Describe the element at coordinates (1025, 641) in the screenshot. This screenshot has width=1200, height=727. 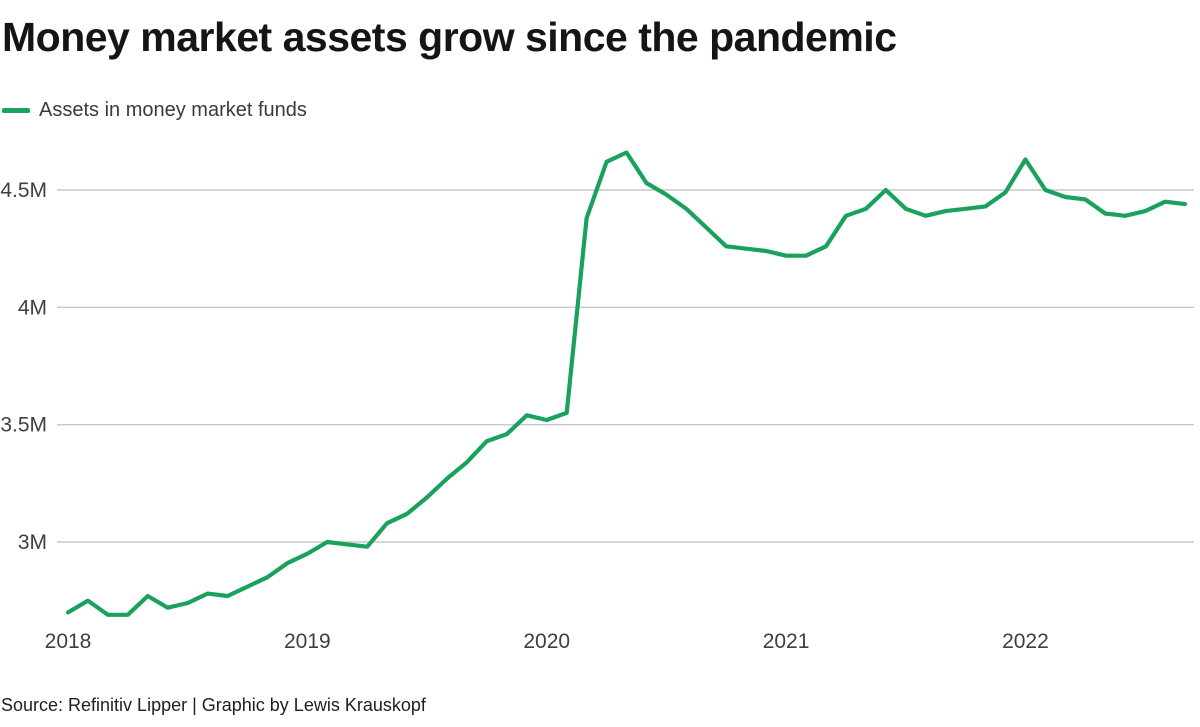
I see `x-tick-label: 2022` at that location.